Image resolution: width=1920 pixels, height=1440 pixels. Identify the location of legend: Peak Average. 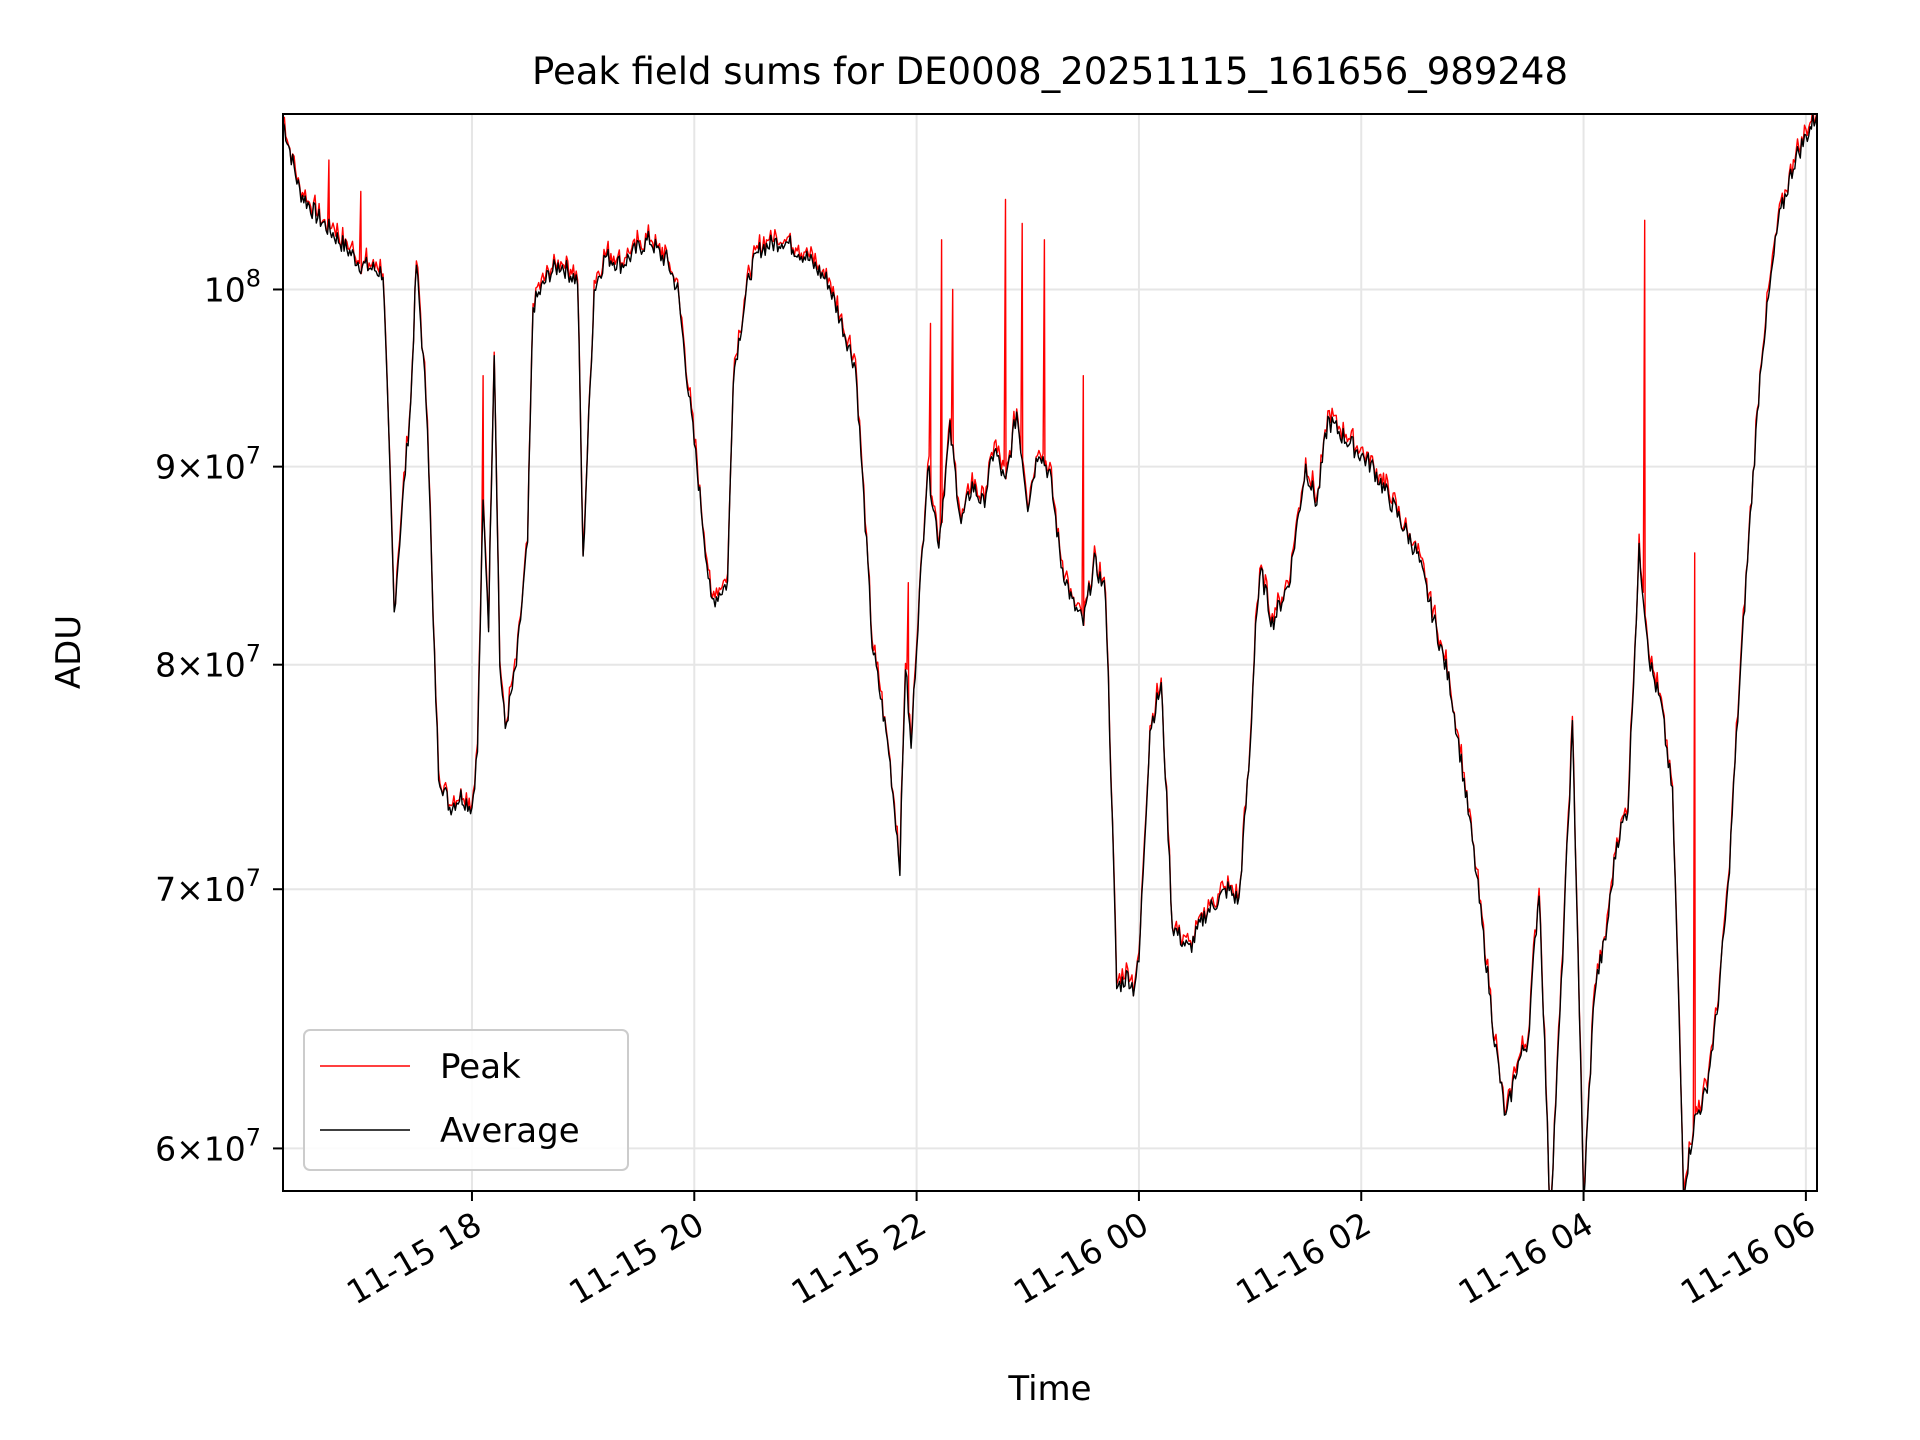
(466, 1100).